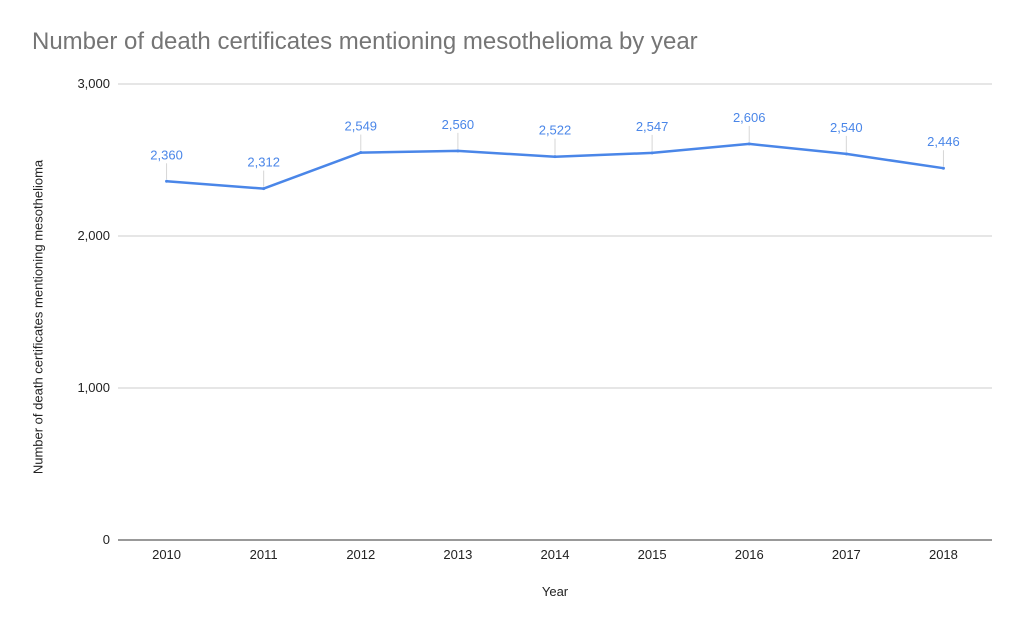 The image size is (1022, 625). I want to click on y-tick-labels: 0 1,000 2,000 3,000, so click(93, 311).